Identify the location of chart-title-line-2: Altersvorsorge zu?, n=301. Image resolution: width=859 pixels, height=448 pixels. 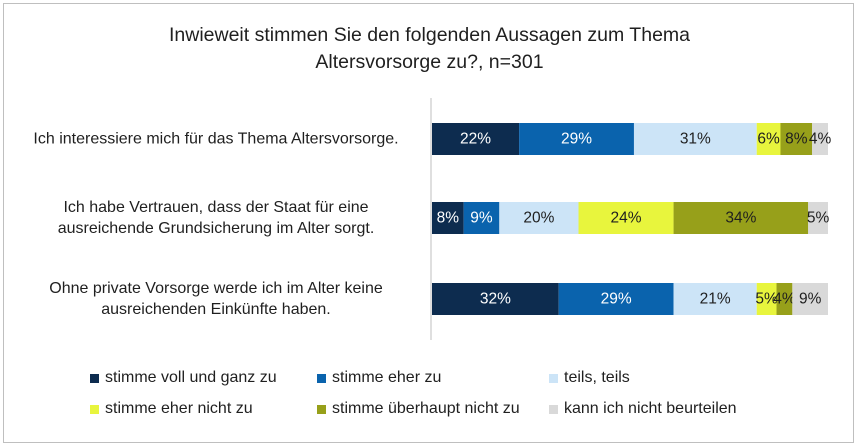
(429, 62).